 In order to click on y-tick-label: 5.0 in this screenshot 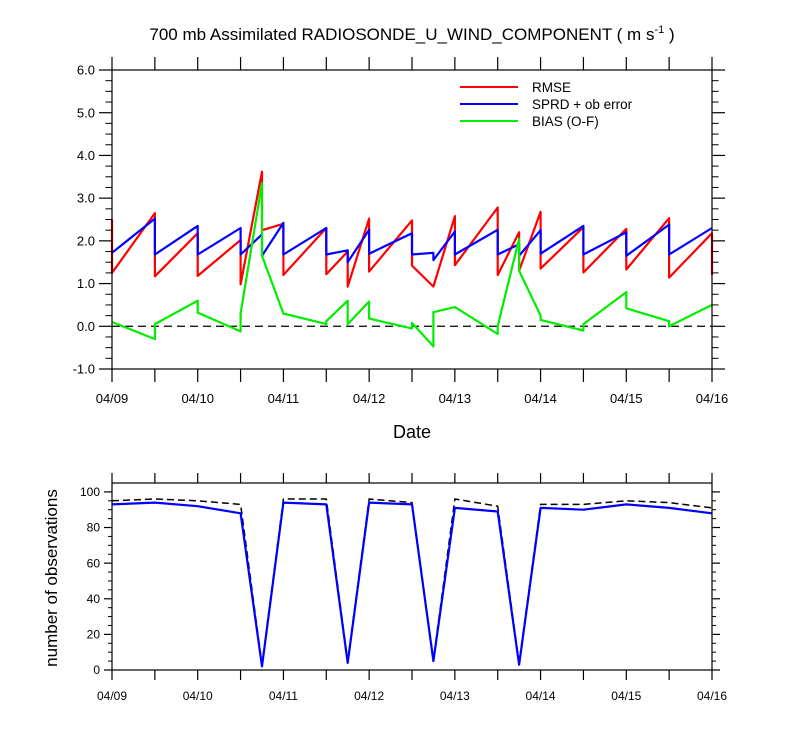, I will do `click(86, 112)`.